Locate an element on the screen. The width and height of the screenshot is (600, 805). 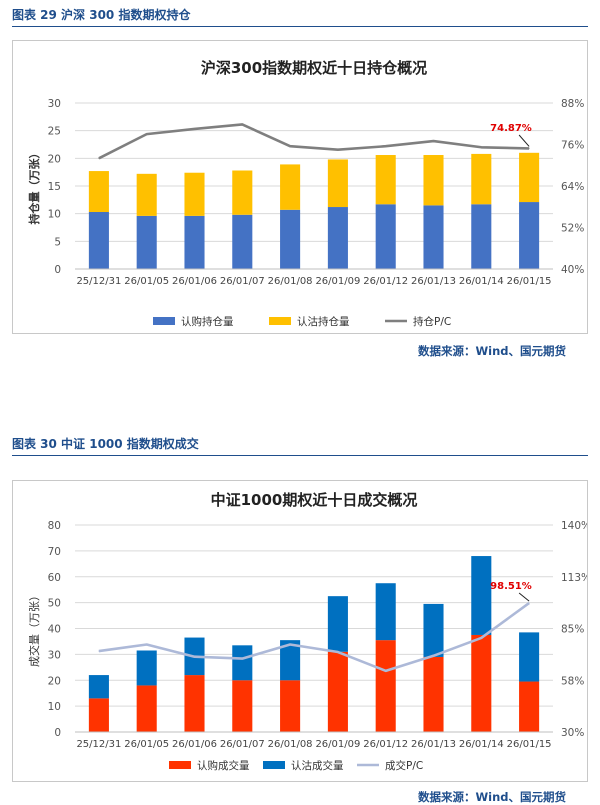
chart-title: 中证1000期权近十日成交概况 is located at coordinates (314, 500).